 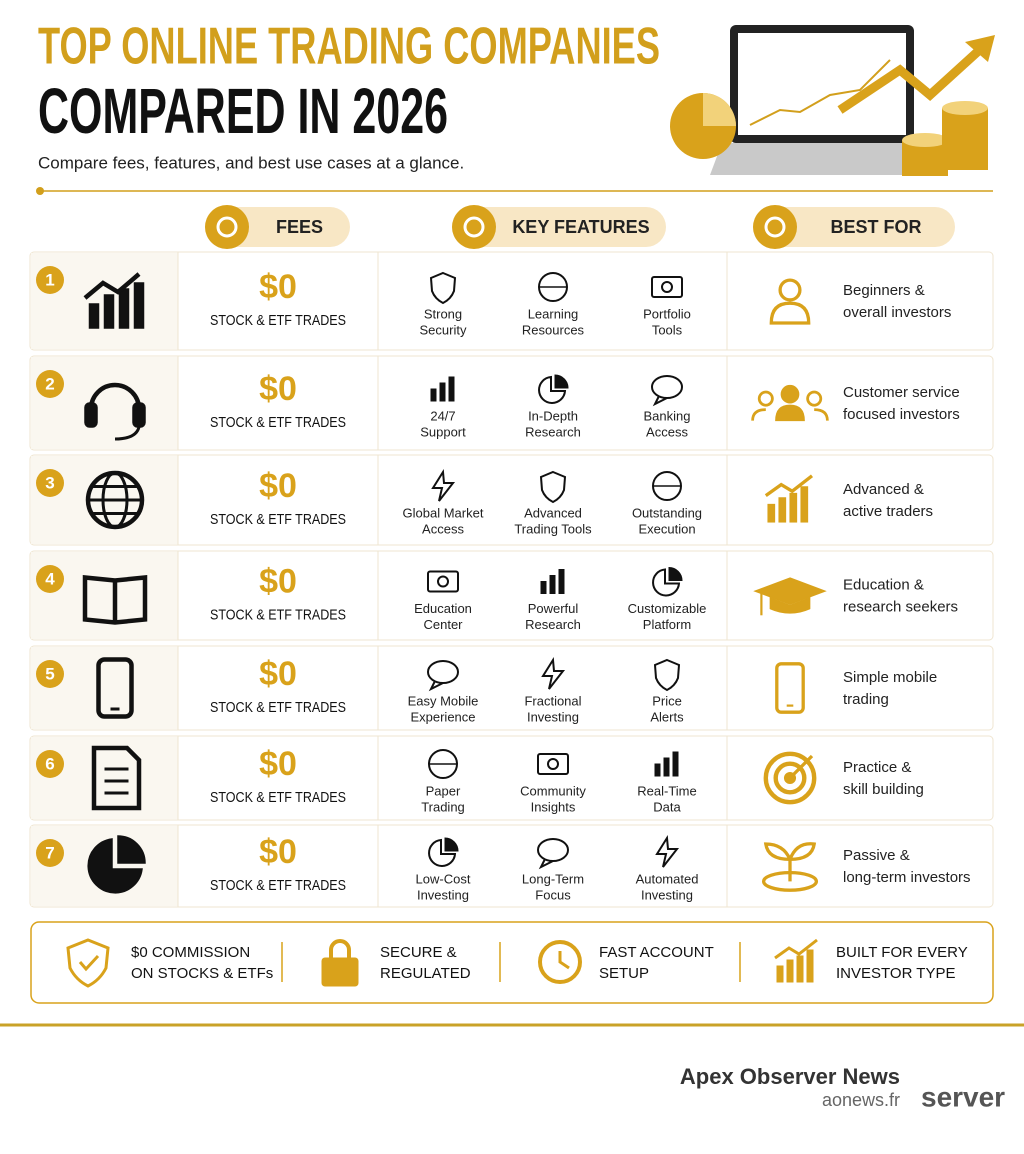 What do you see at coordinates (666, 790) in the screenshot?
I see `feature-label: Real-Time` at bounding box center [666, 790].